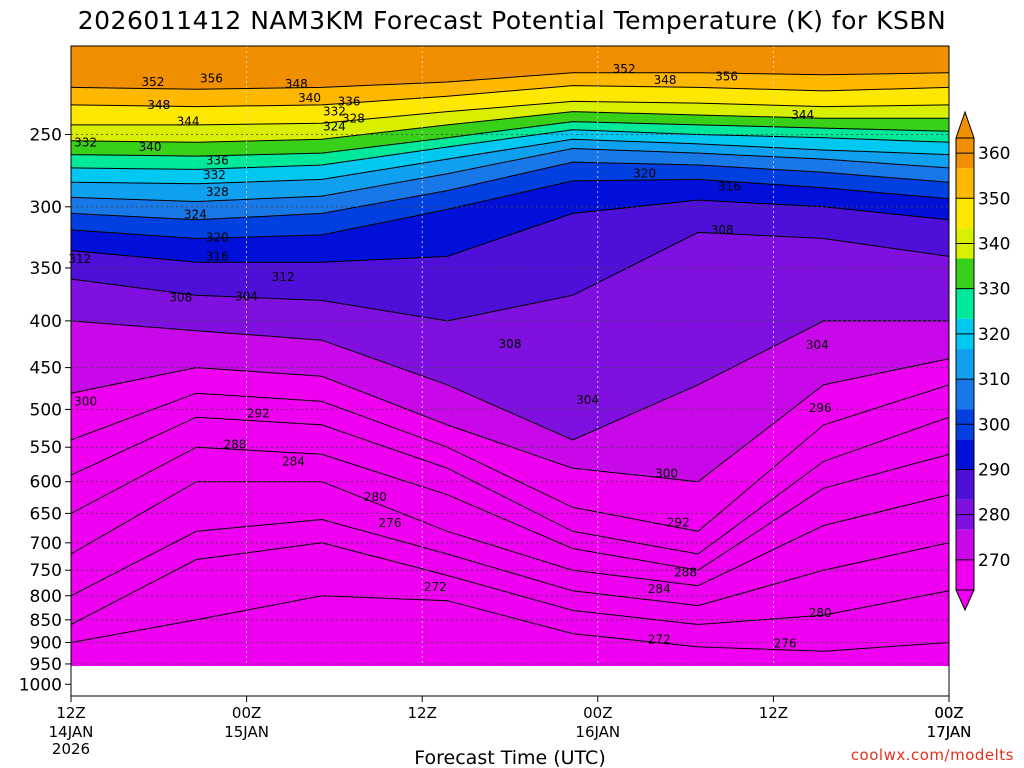 The image size is (1024, 768). What do you see at coordinates (587, 400) in the screenshot?
I see `contour-label: 304` at bounding box center [587, 400].